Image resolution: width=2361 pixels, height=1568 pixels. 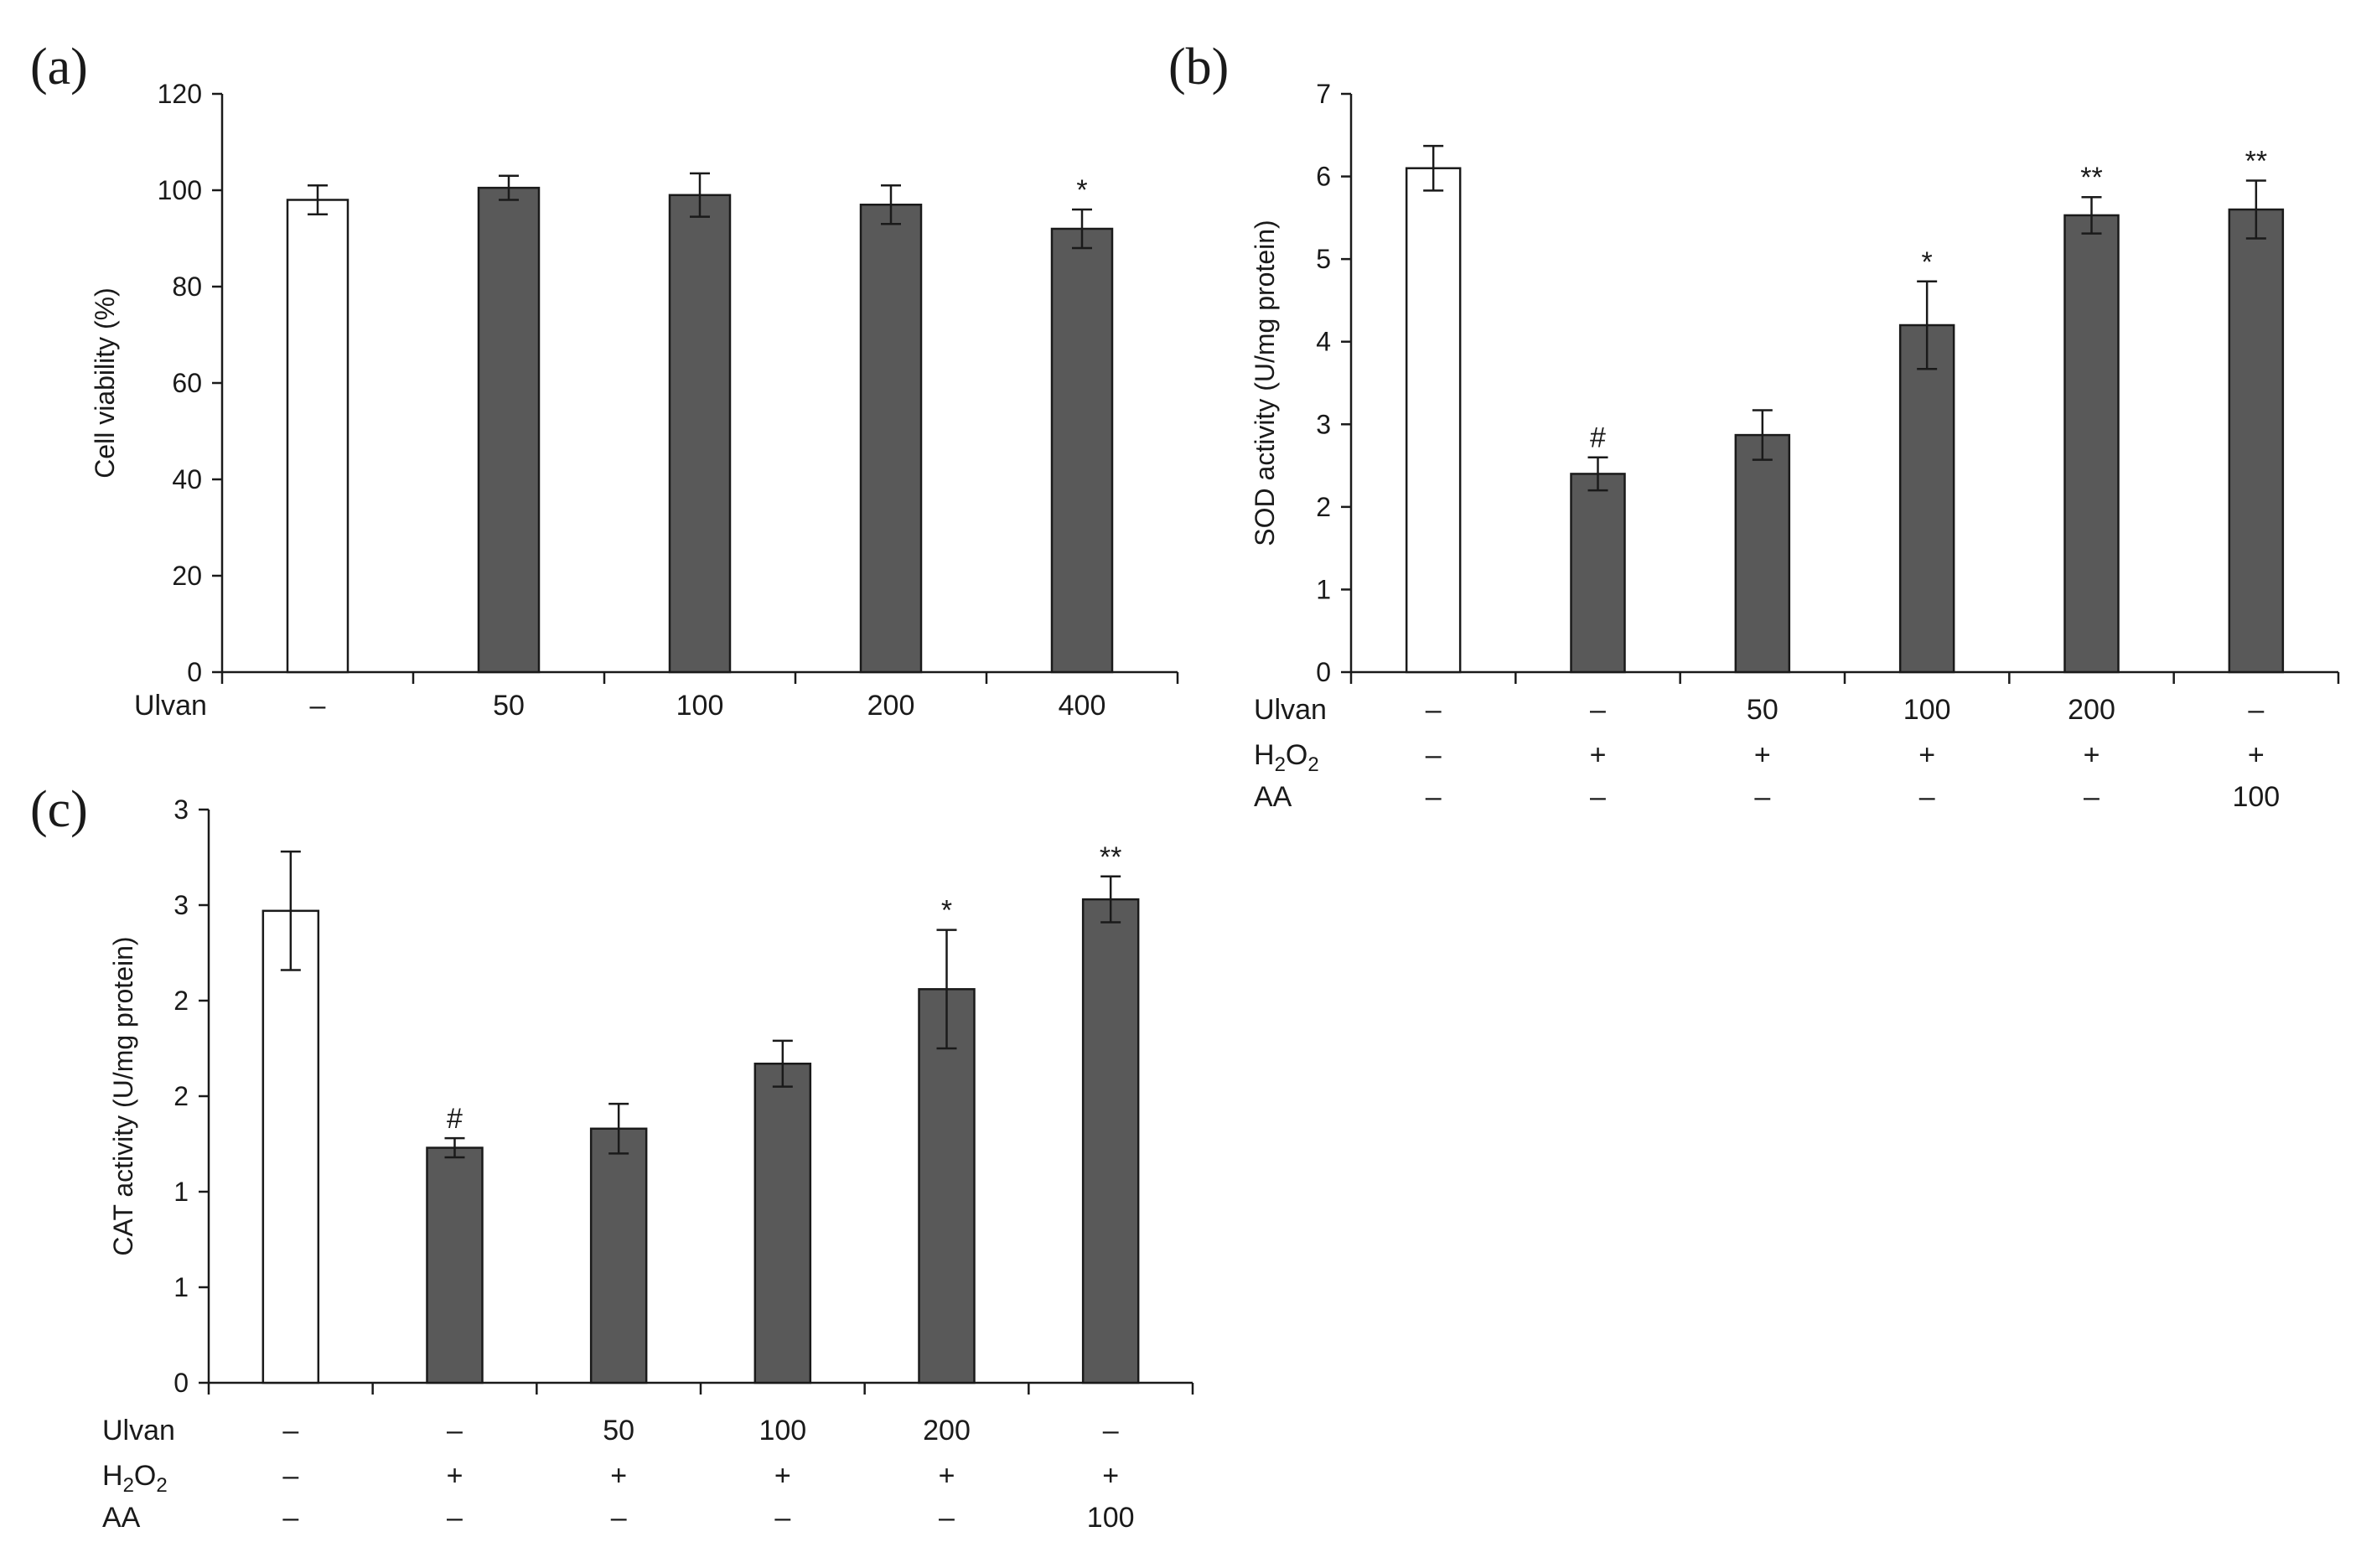 I want to click on y-axis-label: CAT activity (U/mg protein), so click(x=123, y=1096).